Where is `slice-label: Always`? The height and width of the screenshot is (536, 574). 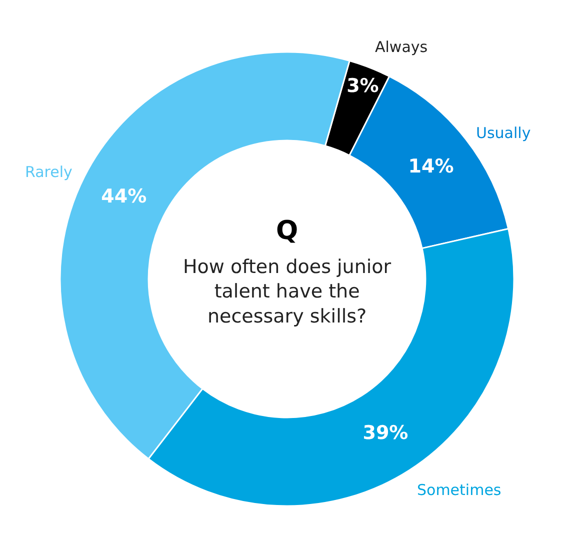 slice-label: Always is located at coordinates (401, 47).